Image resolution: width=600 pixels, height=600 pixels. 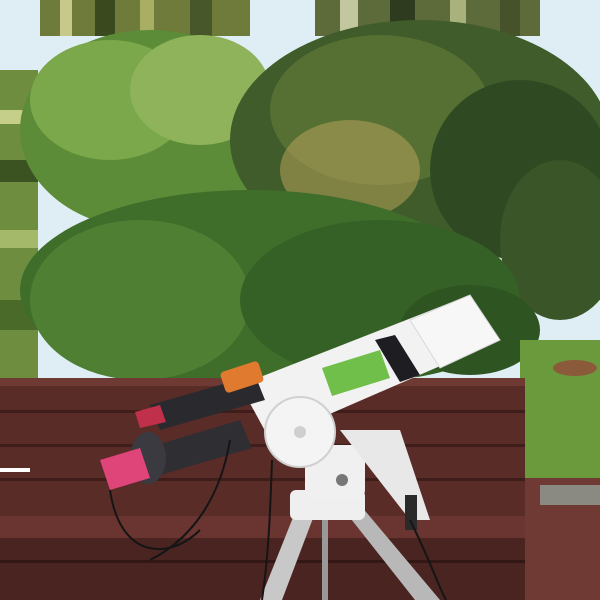 What do you see at coordinates (560, 410) in the screenshot?
I see `lawn` at bounding box center [560, 410].